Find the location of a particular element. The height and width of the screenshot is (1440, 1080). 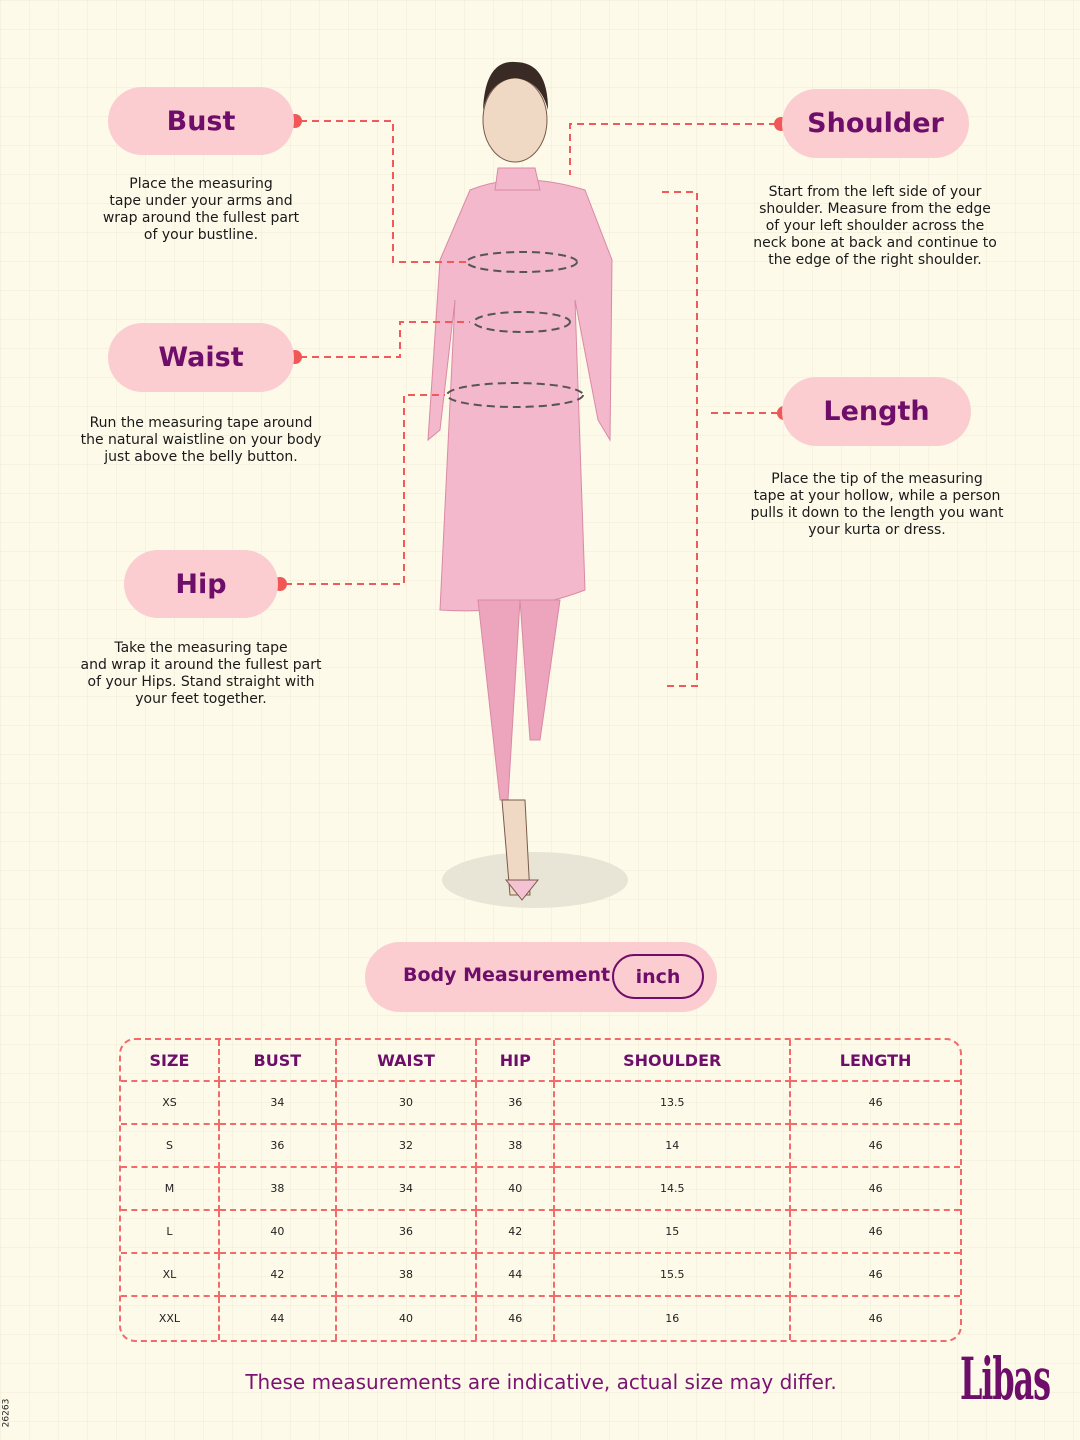

table-row: M 38 34 40 14.5 46 is located at coordinates (540, 1189).